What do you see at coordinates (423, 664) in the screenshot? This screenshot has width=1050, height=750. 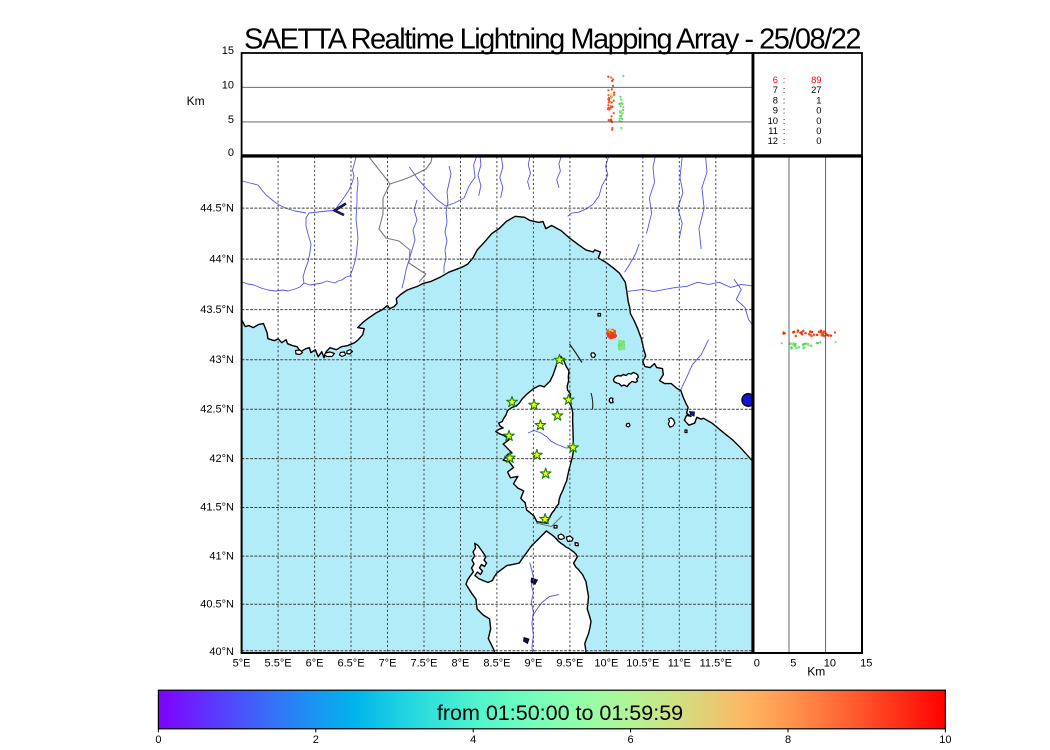 I see `svg-text: 7.5°E` at bounding box center [423, 664].